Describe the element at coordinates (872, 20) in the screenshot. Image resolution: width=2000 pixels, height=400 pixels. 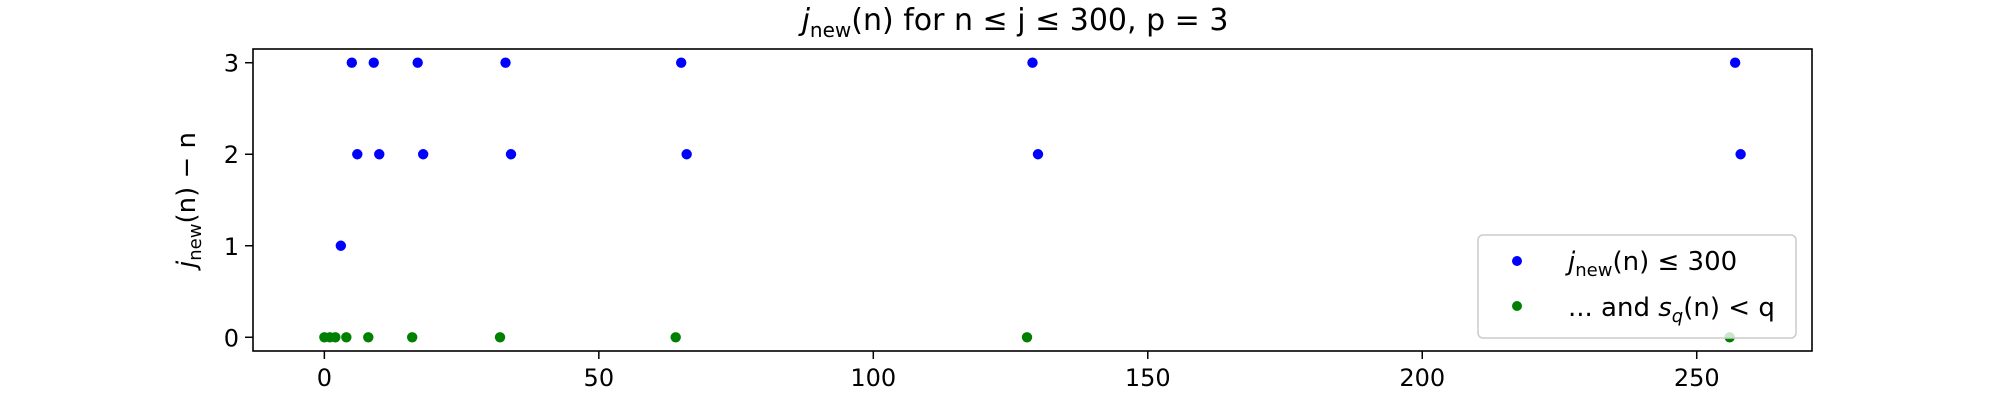
I see `title-paren: (n)` at that location.